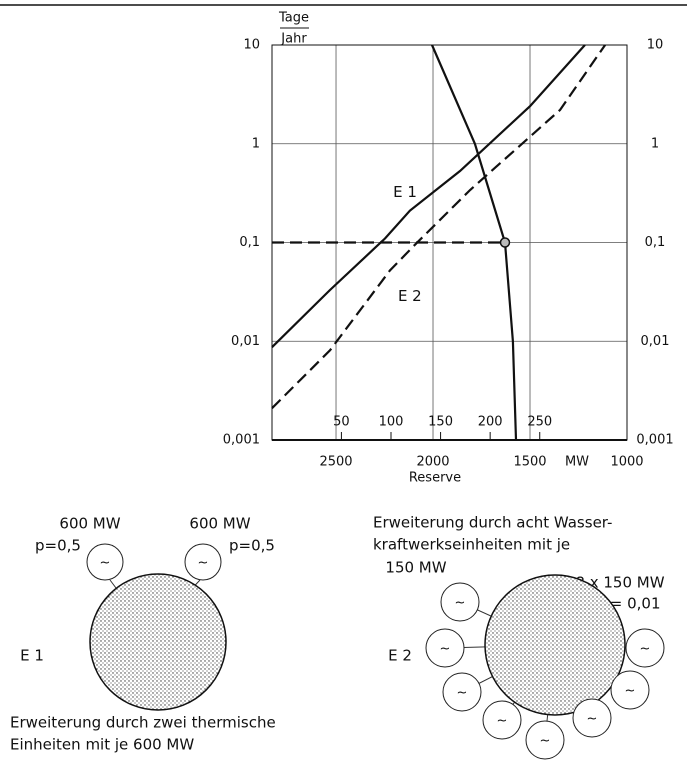 This screenshot has height=774, width=687. I want to click on x2-tick-label: 150, so click(440, 422).